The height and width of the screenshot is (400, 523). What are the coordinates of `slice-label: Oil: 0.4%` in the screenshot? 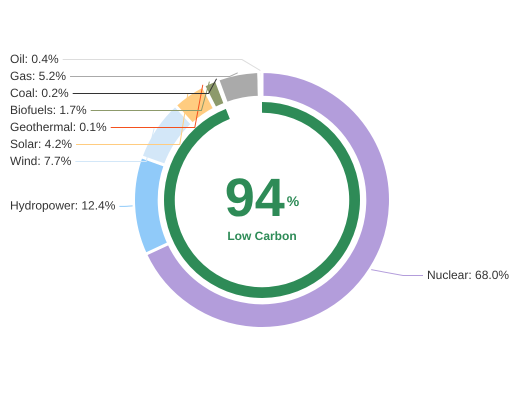 It's located at (35, 59).